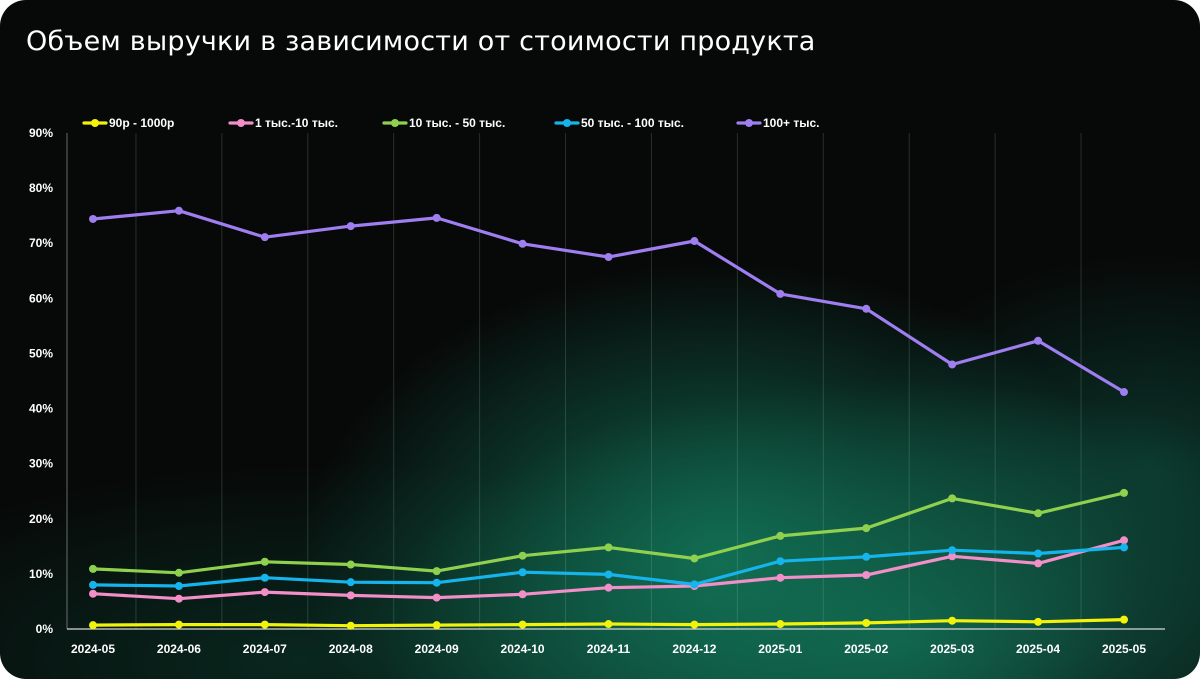 The width and height of the screenshot is (1200, 679). Describe the element at coordinates (179, 649) in the screenshot. I see `x-tick-label: 2024-06` at that location.